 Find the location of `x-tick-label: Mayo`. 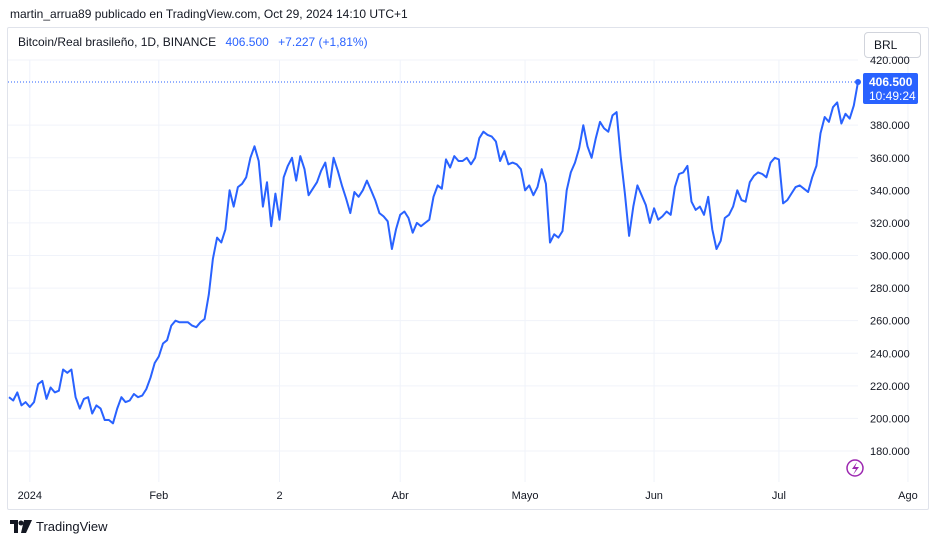

x-tick-label: Mayo is located at coordinates (525, 496).